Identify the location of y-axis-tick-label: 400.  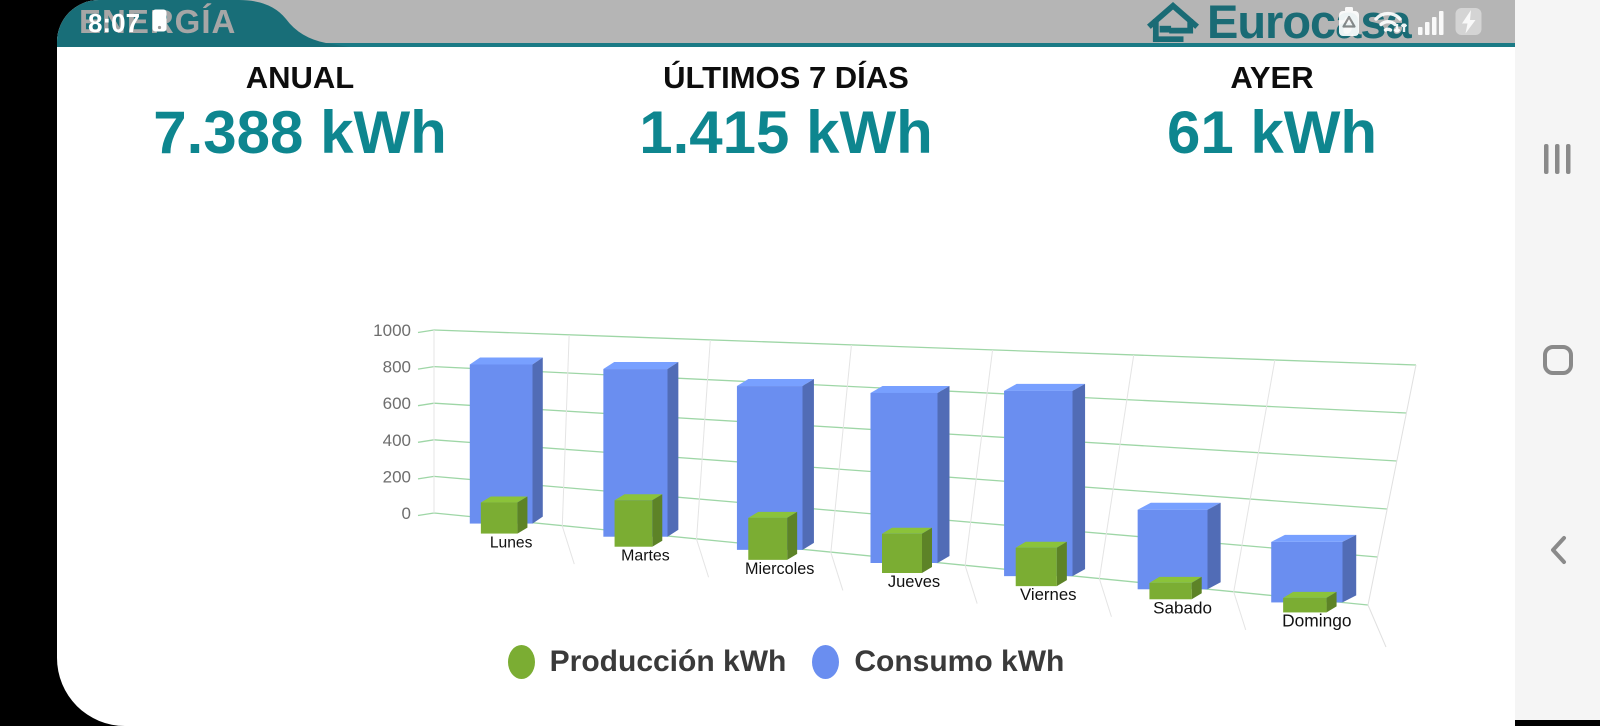
(397, 440).